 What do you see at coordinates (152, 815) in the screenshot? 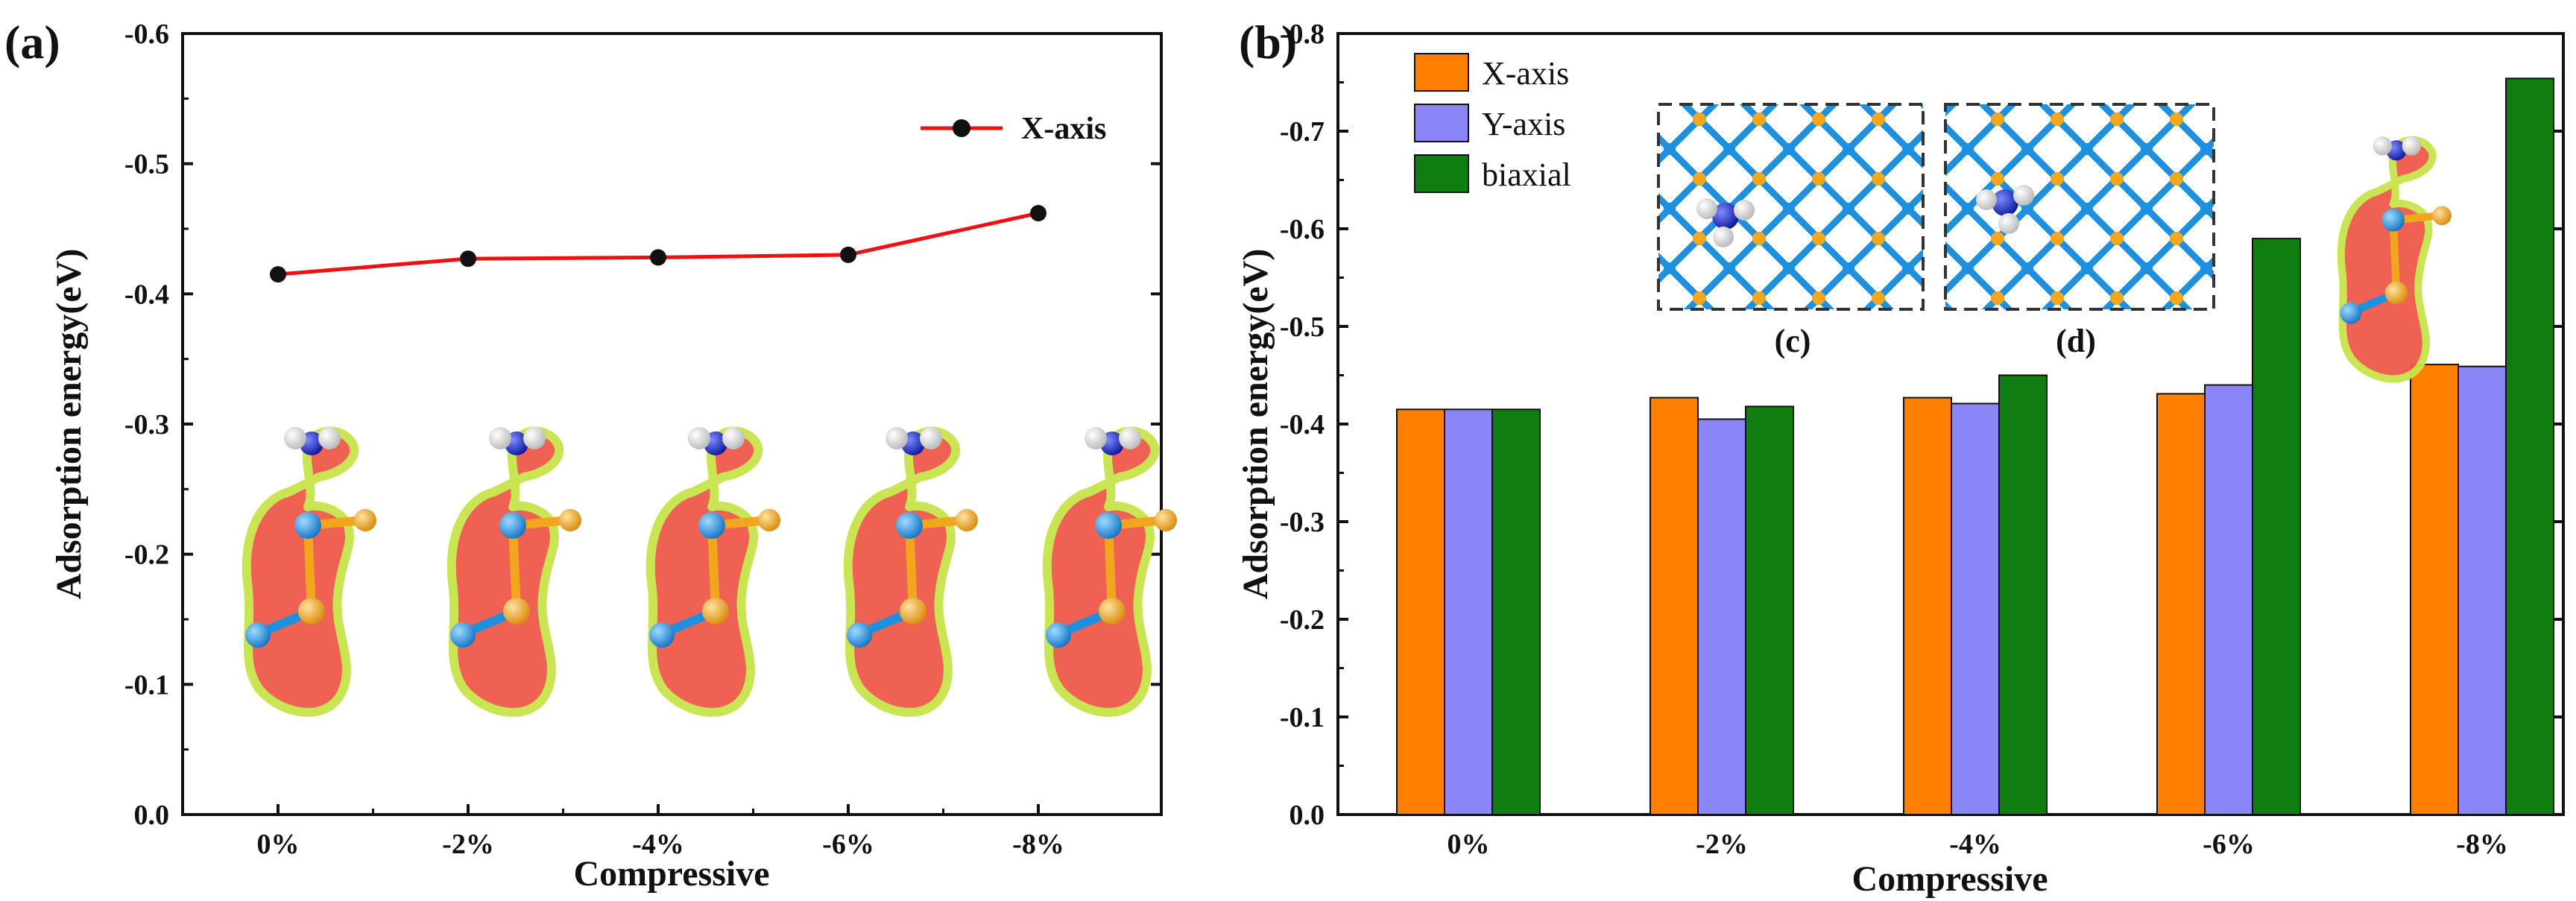
I see `a-ytick-label-0: 0.0` at bounding box center [152, 815].